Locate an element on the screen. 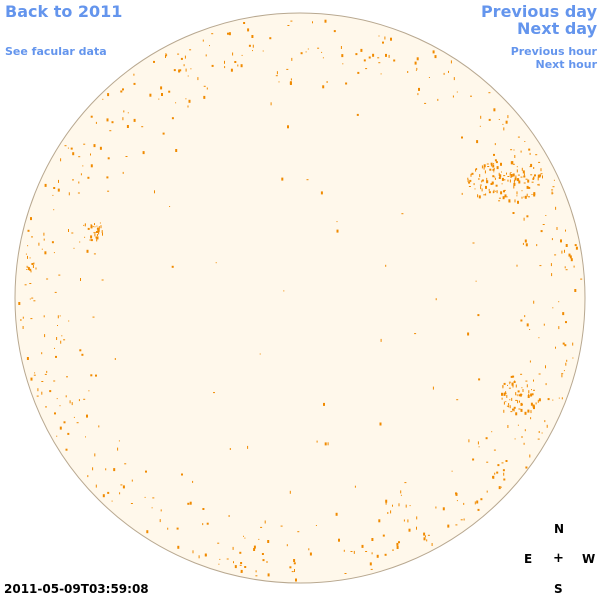 This screenshot has width=600, height=600. next-day-link: Next day is located at coordinates (557, 28).